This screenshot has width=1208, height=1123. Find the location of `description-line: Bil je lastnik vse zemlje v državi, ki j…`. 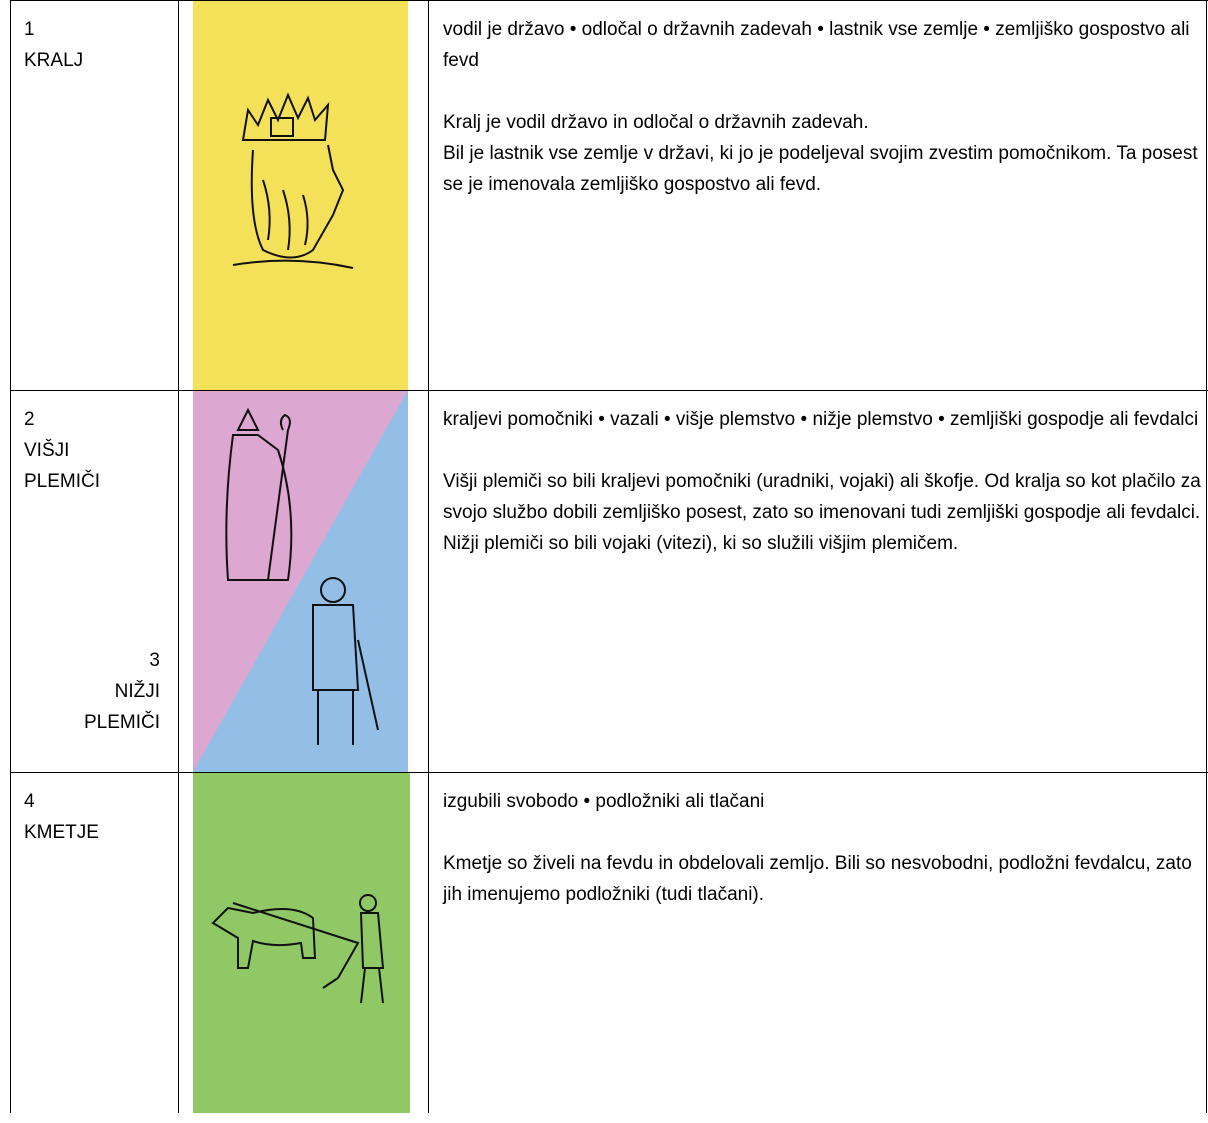

description-line: Bil je lastnik vse zemlje v državi, ki j… is located at coordinates (820, 169).